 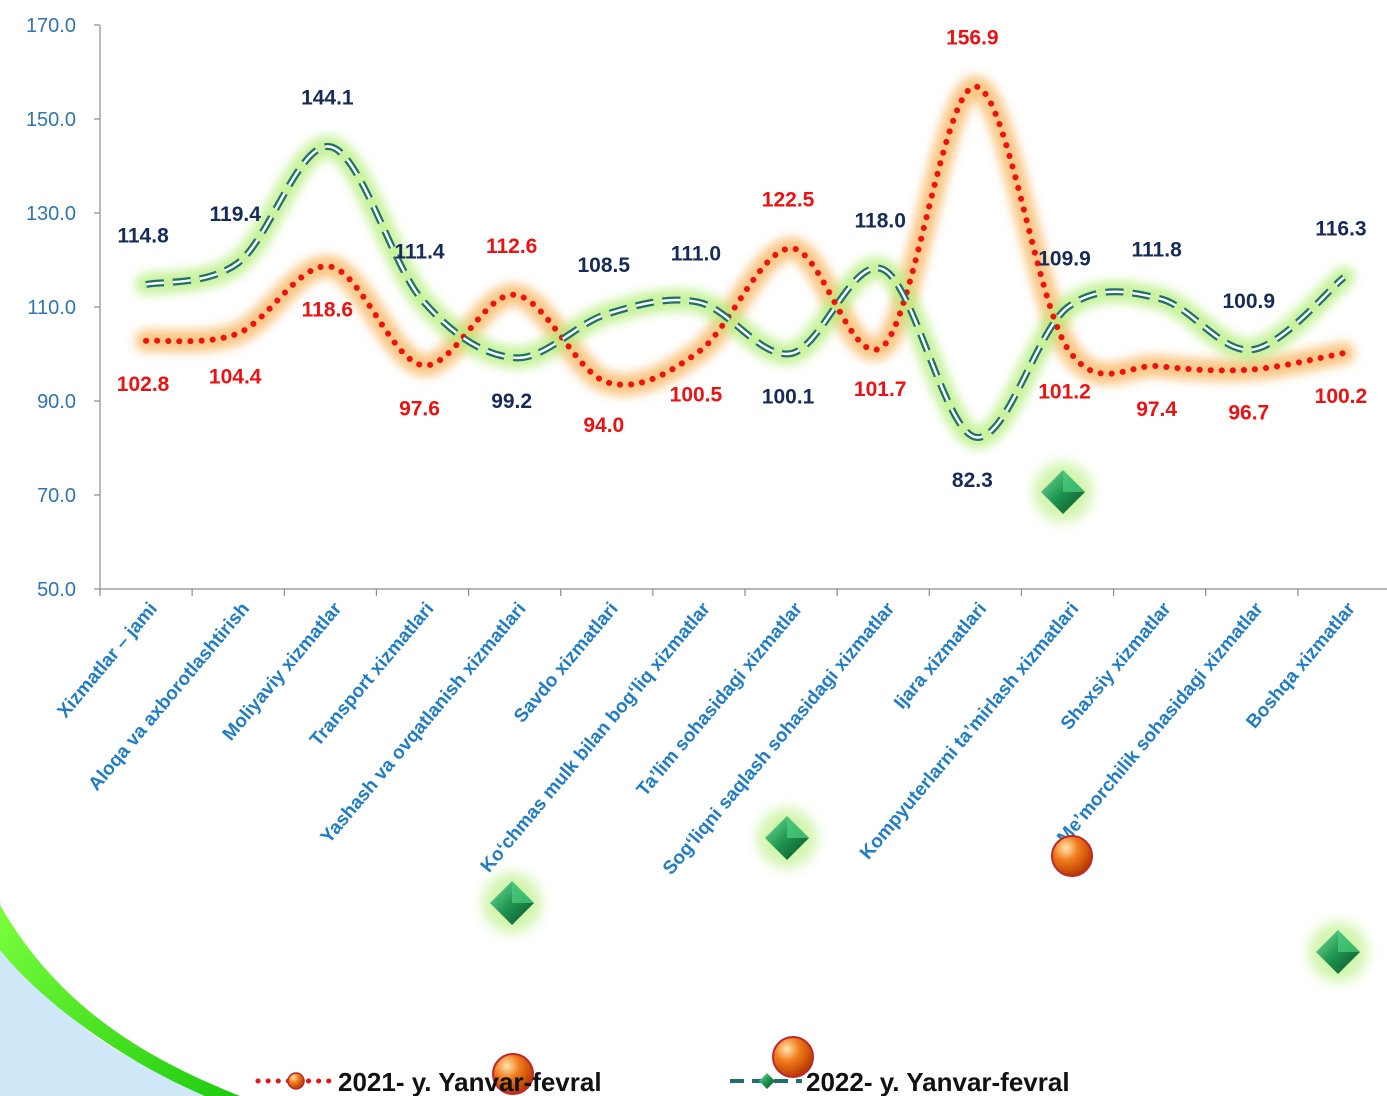 What do you see at coordinates (566, 663) in the screenshot?
I see `x-tick-label: Savdo xizmatlari` at bounding box center [566, 663].